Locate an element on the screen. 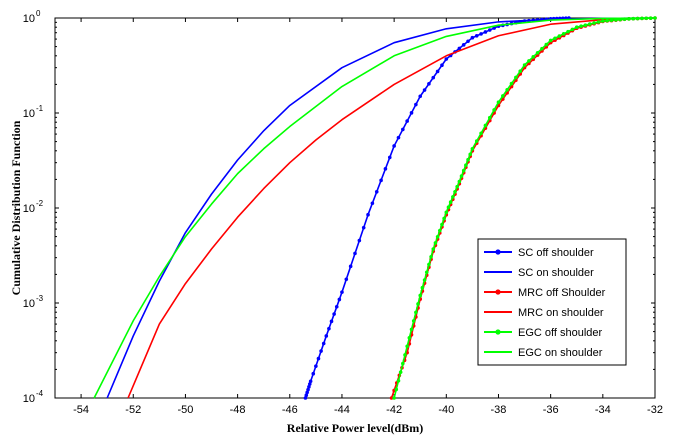 This screenshot has width=673, height=438. legend-item: MRC on shoulder is located at coordinates (544, 313).